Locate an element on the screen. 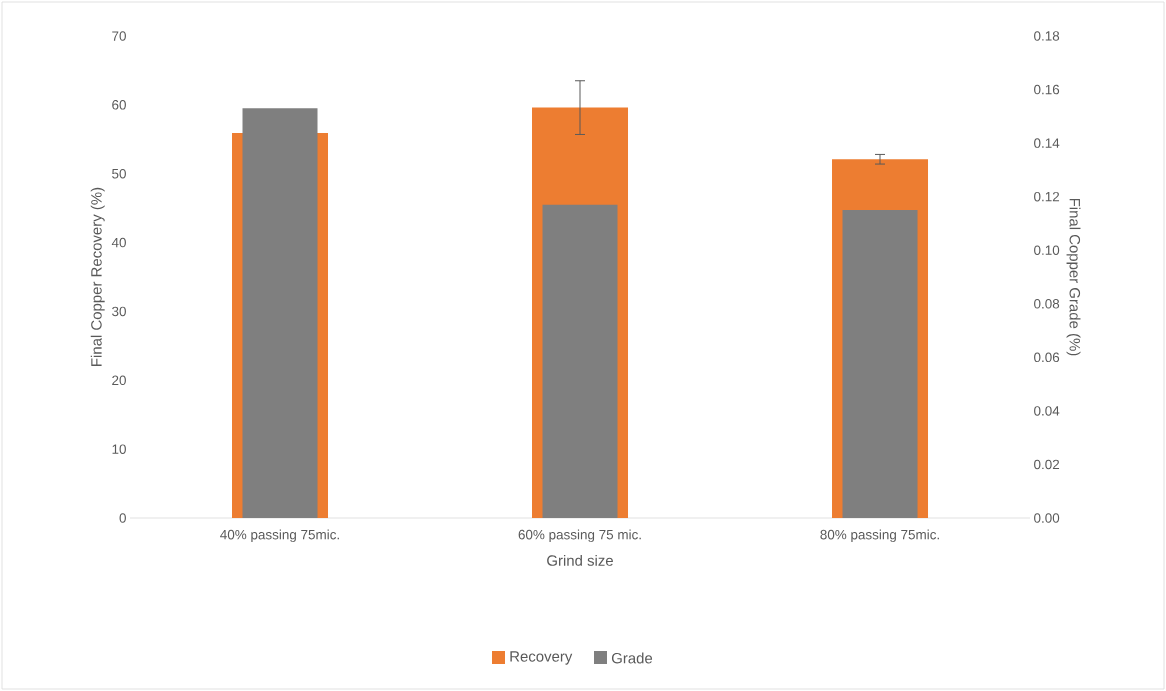 The image size is (1166, 691). y-tick-label: 10 is located at coordinates (119, 449).